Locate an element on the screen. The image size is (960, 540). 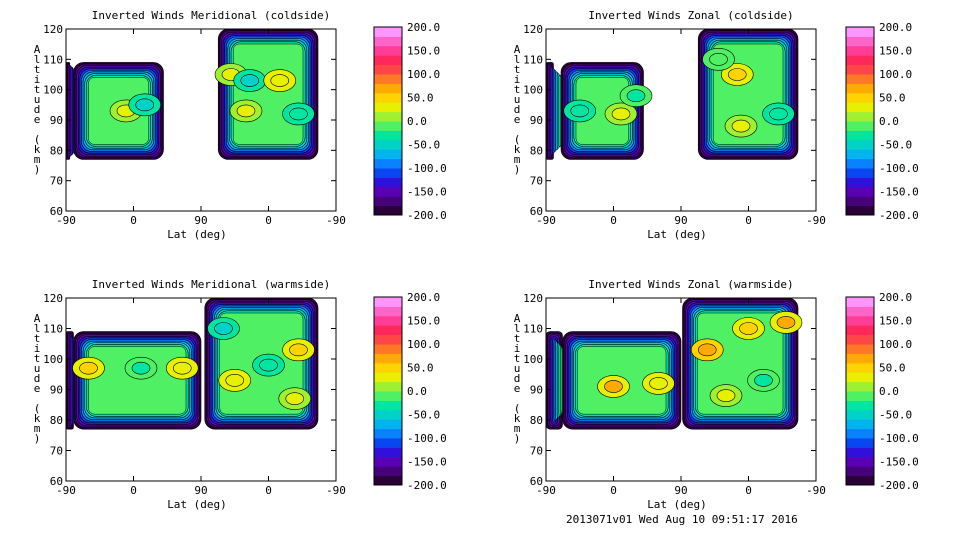
y-tick-label: 70 is located at coordinates (536, 451).